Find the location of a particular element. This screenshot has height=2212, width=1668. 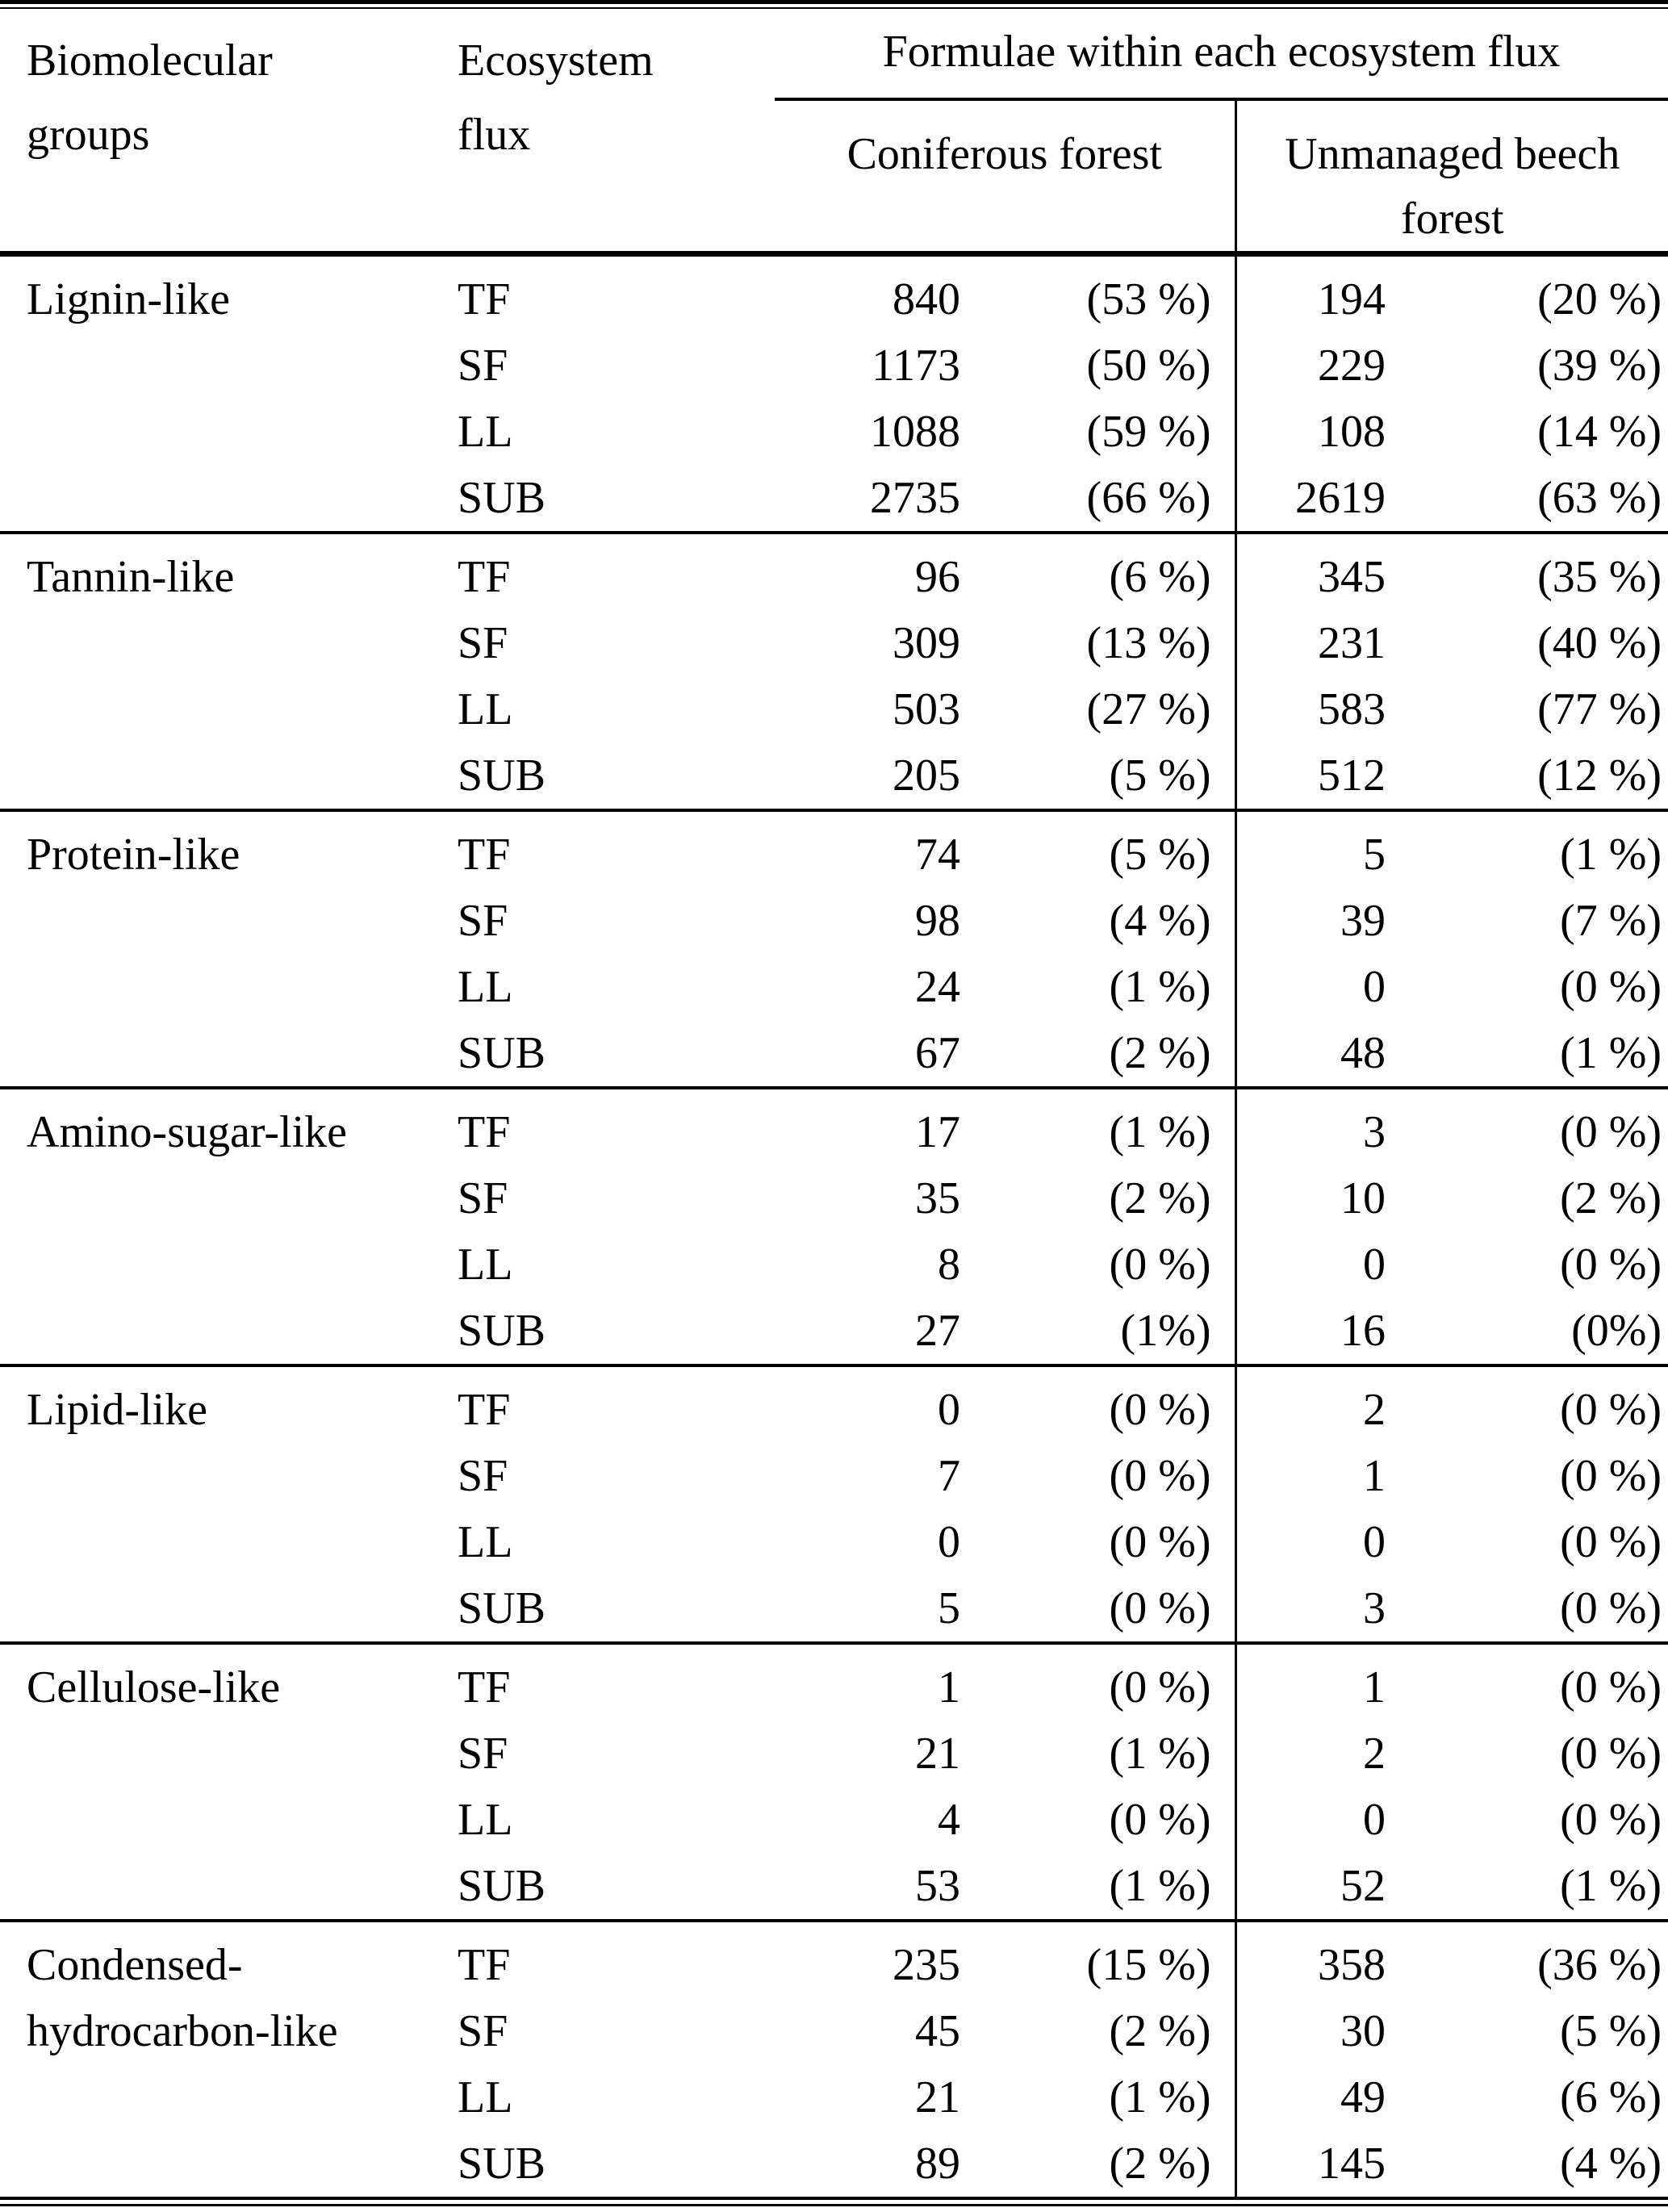

table-top-rule is located at coordinates (834, 4).